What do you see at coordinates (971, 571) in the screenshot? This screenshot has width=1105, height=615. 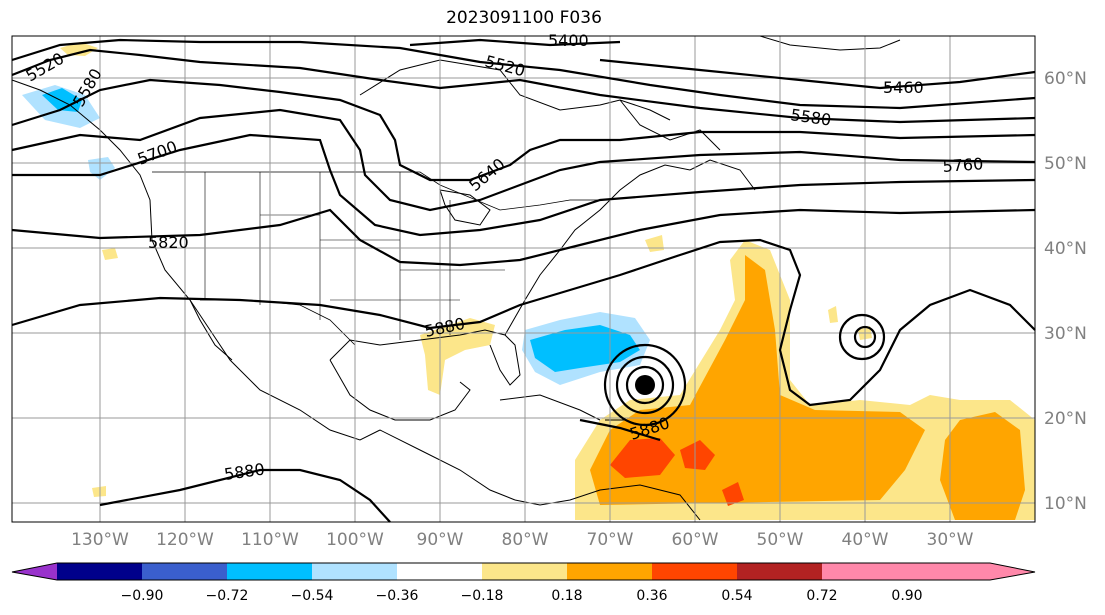 I see `colorbar-extend-high` at bounding box center [971, 571].